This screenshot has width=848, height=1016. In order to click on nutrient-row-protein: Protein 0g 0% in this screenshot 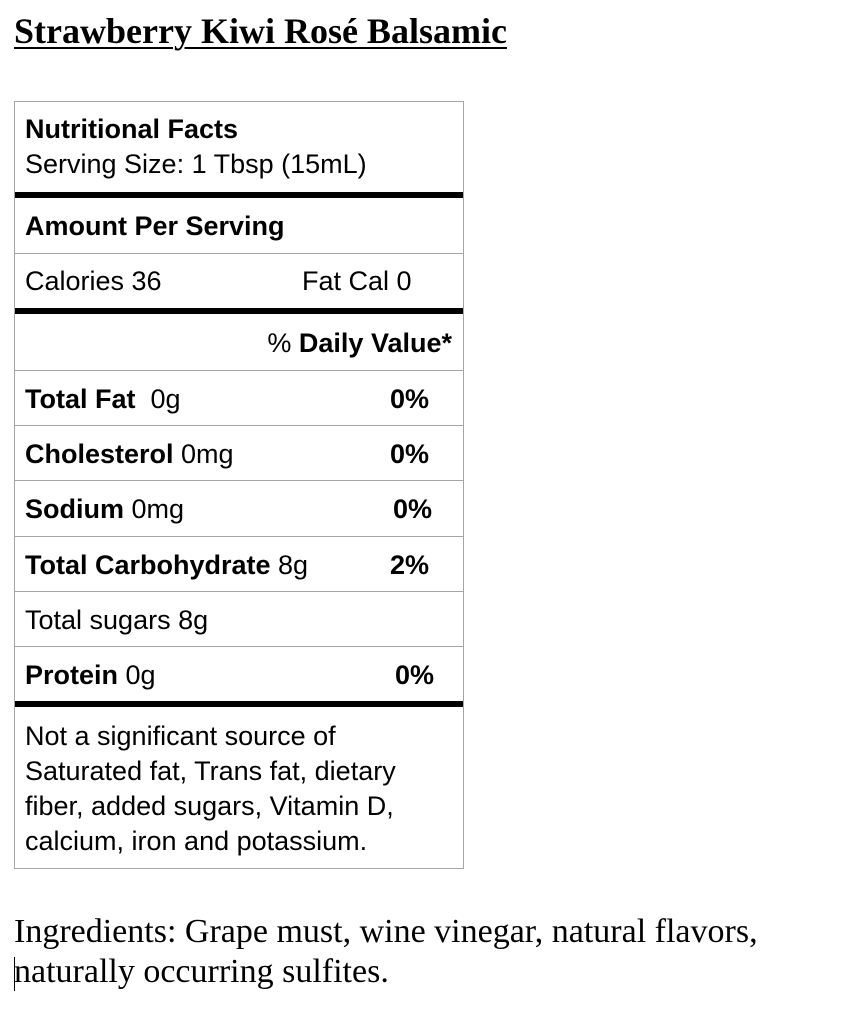, I will do `click(239, 675)`.